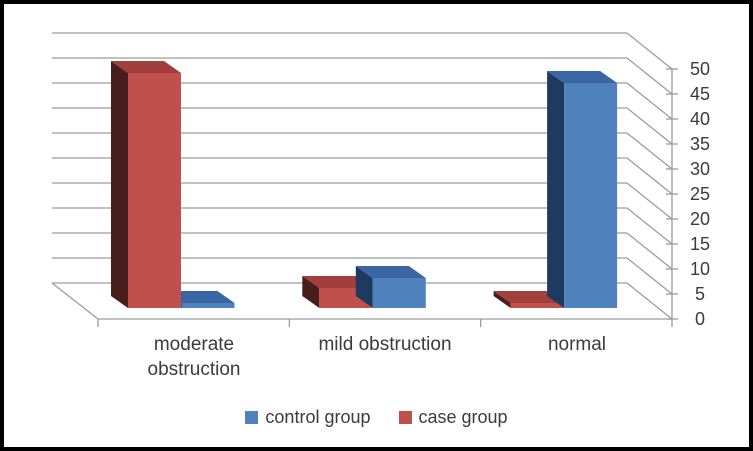 The width and height of the screenshot is (753, 451). I want to click on floor-left-edge, so click(75, 301).